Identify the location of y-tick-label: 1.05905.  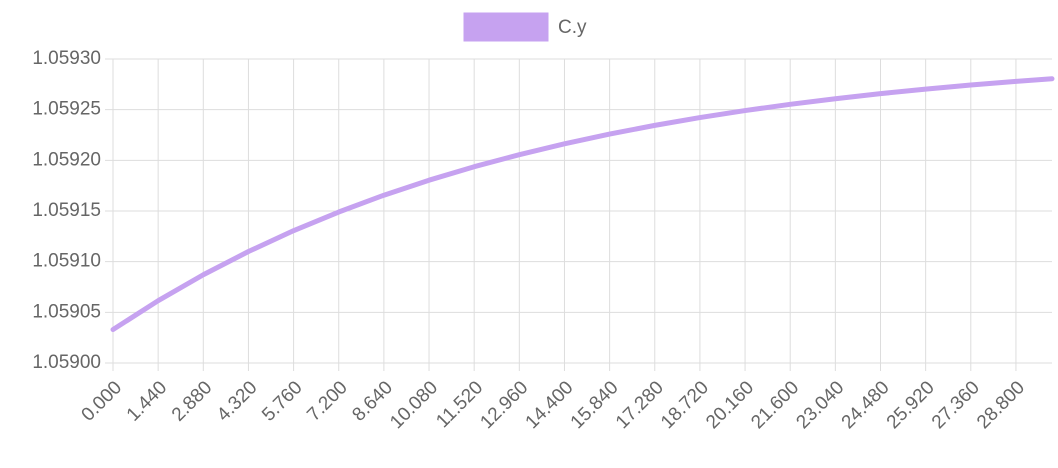
(66, 311).